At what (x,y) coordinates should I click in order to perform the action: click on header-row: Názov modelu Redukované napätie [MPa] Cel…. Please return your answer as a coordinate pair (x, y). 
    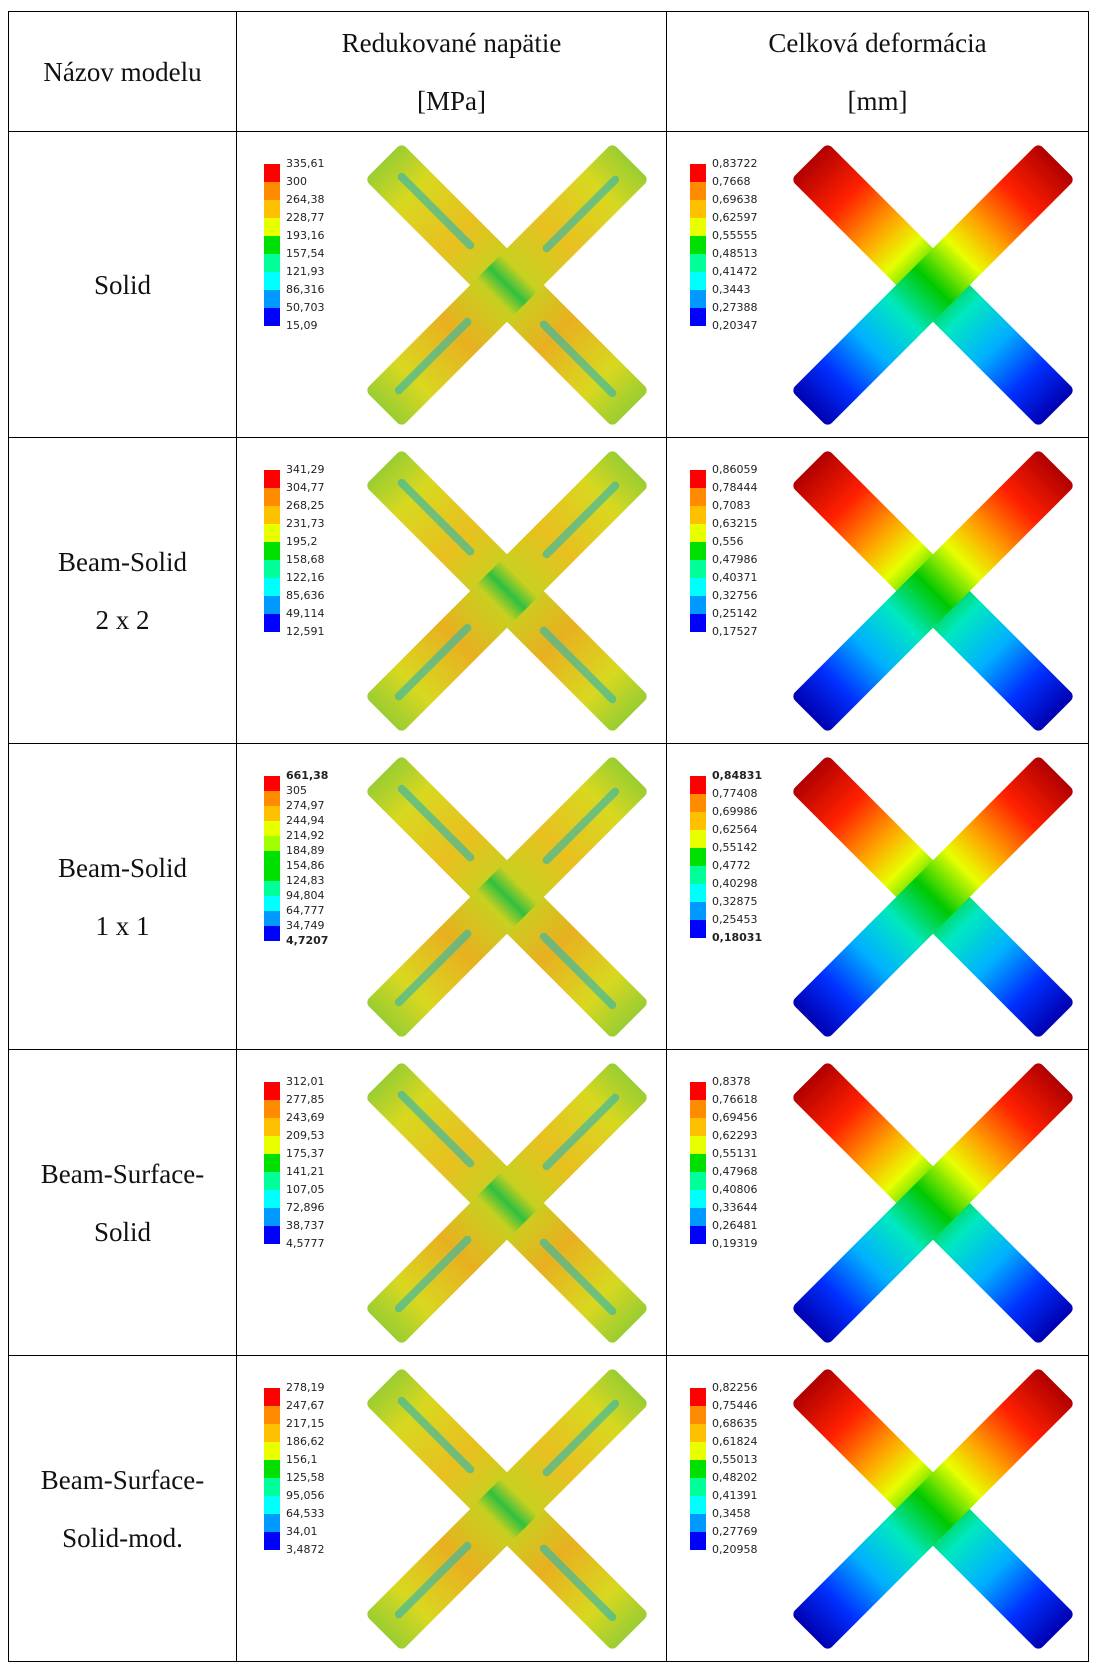
    Looking at the image, I should click on (548, 71).